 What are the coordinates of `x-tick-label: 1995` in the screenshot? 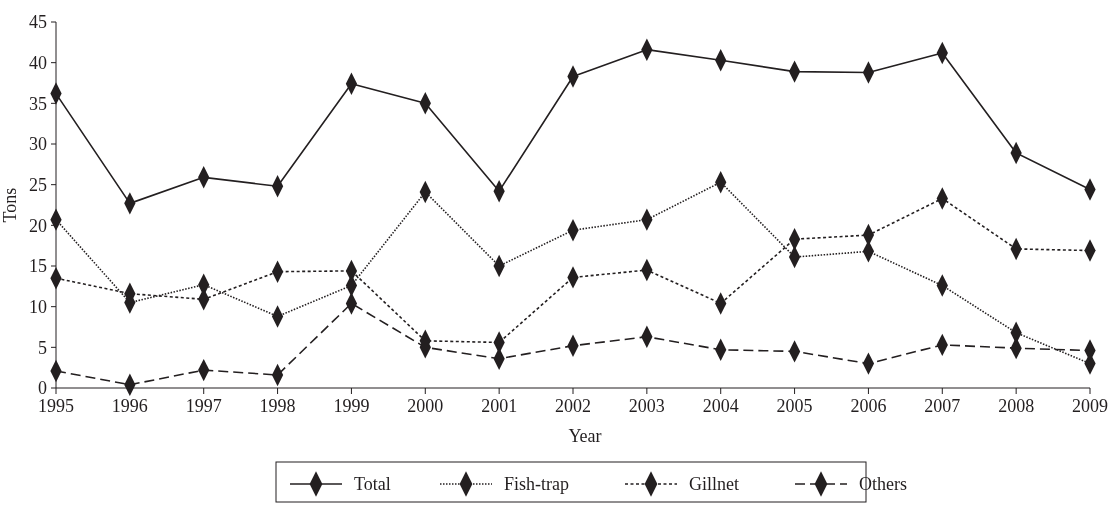 It's located at (56, 406).